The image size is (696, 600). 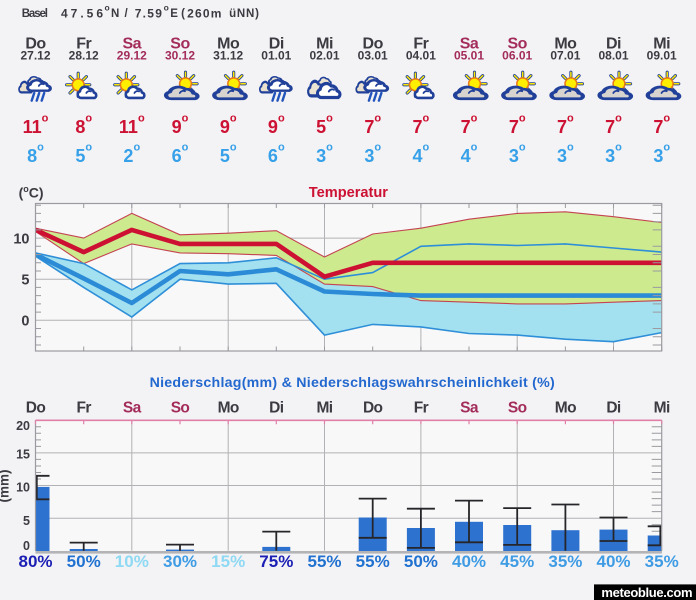 What do you see at coordinates (349, 193) in the screenshot?
I see `svg-text: Temperatur` at bounding box center [349, 193].